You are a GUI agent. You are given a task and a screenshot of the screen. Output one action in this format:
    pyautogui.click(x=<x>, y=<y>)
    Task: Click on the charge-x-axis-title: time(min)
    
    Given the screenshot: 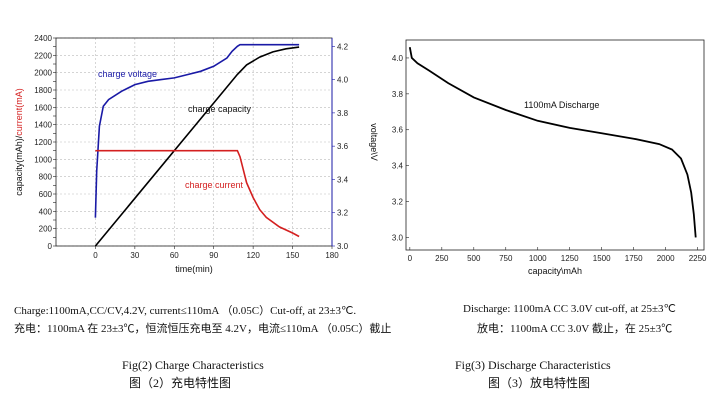 What is the action you would take?
    pyautogui.click(x=194, y=269)
    